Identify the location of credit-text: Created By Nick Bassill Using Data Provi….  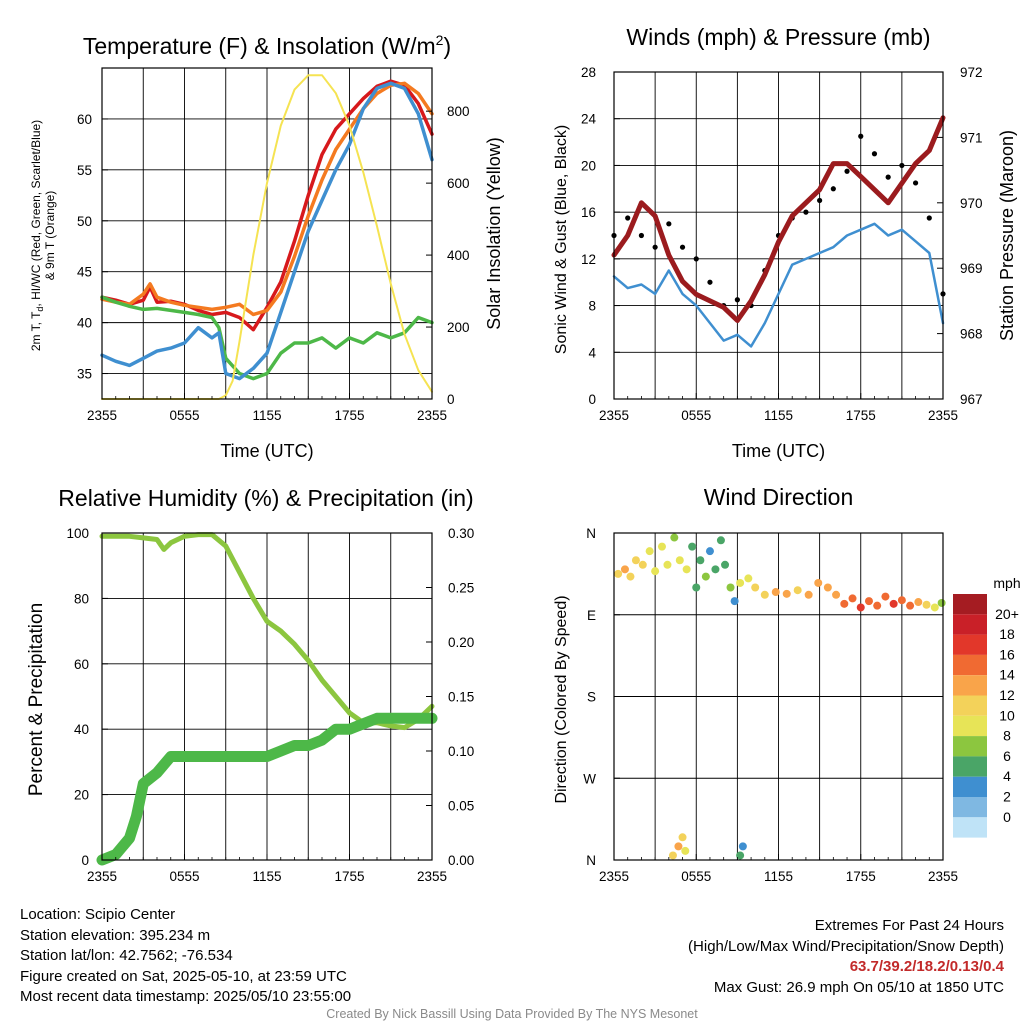
(512, 1014).